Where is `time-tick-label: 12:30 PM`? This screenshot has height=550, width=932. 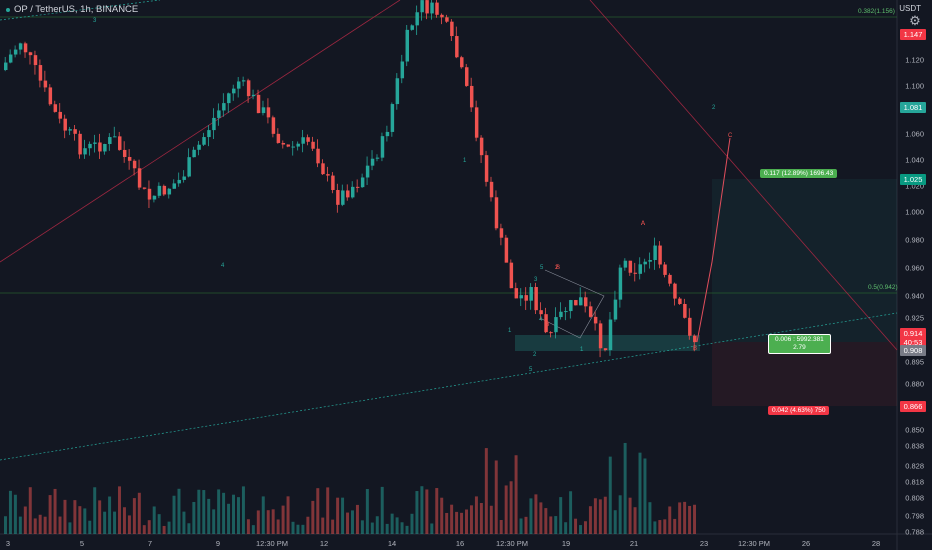 time-tick-label: 12:30 PM is located at coordinates (512, 543).